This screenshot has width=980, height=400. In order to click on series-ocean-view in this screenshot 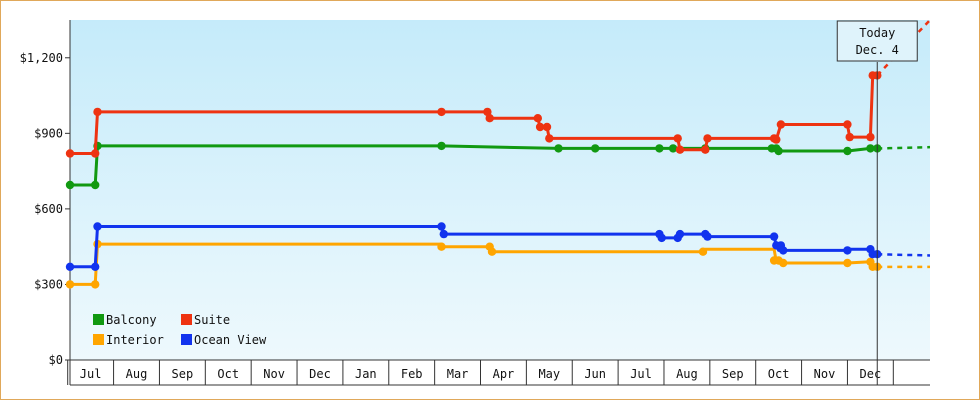, I will do `click(498, 246)`.